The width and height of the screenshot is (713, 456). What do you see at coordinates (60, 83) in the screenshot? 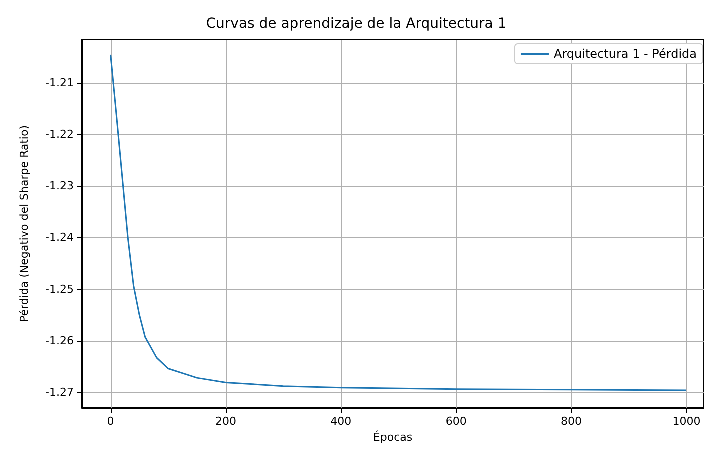
I see `y-tick-label: -1.21` at bounding box center [60, 83].